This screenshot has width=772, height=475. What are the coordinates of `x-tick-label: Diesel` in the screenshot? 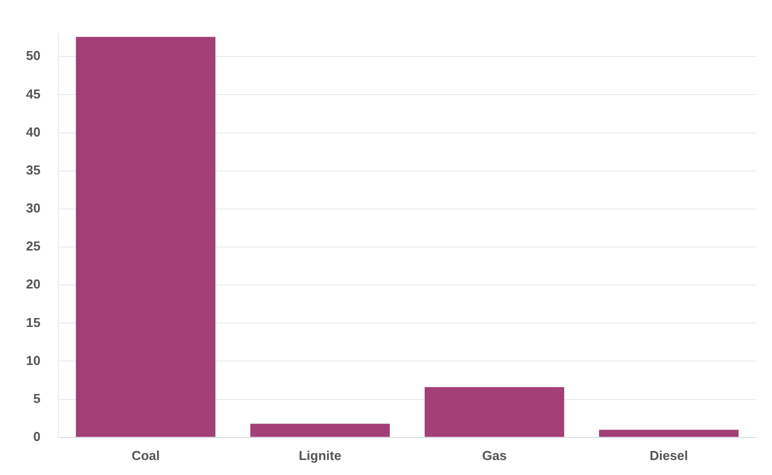 It's located at (669, 455).